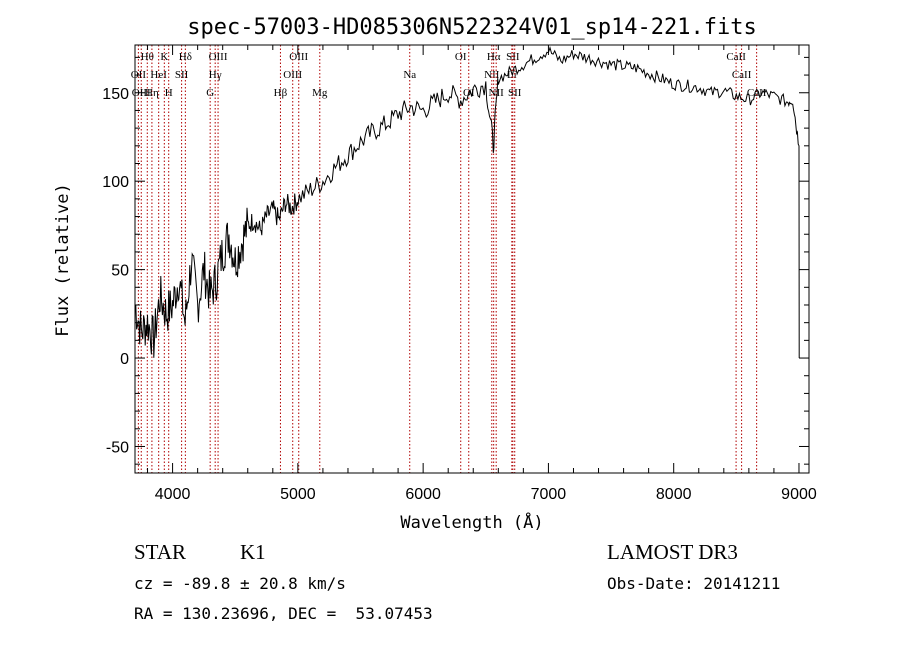  What do you see at coordinates (115, 94) in the screenshot?
I see `y-tick-label: 150` at bounding box center [115, 94].